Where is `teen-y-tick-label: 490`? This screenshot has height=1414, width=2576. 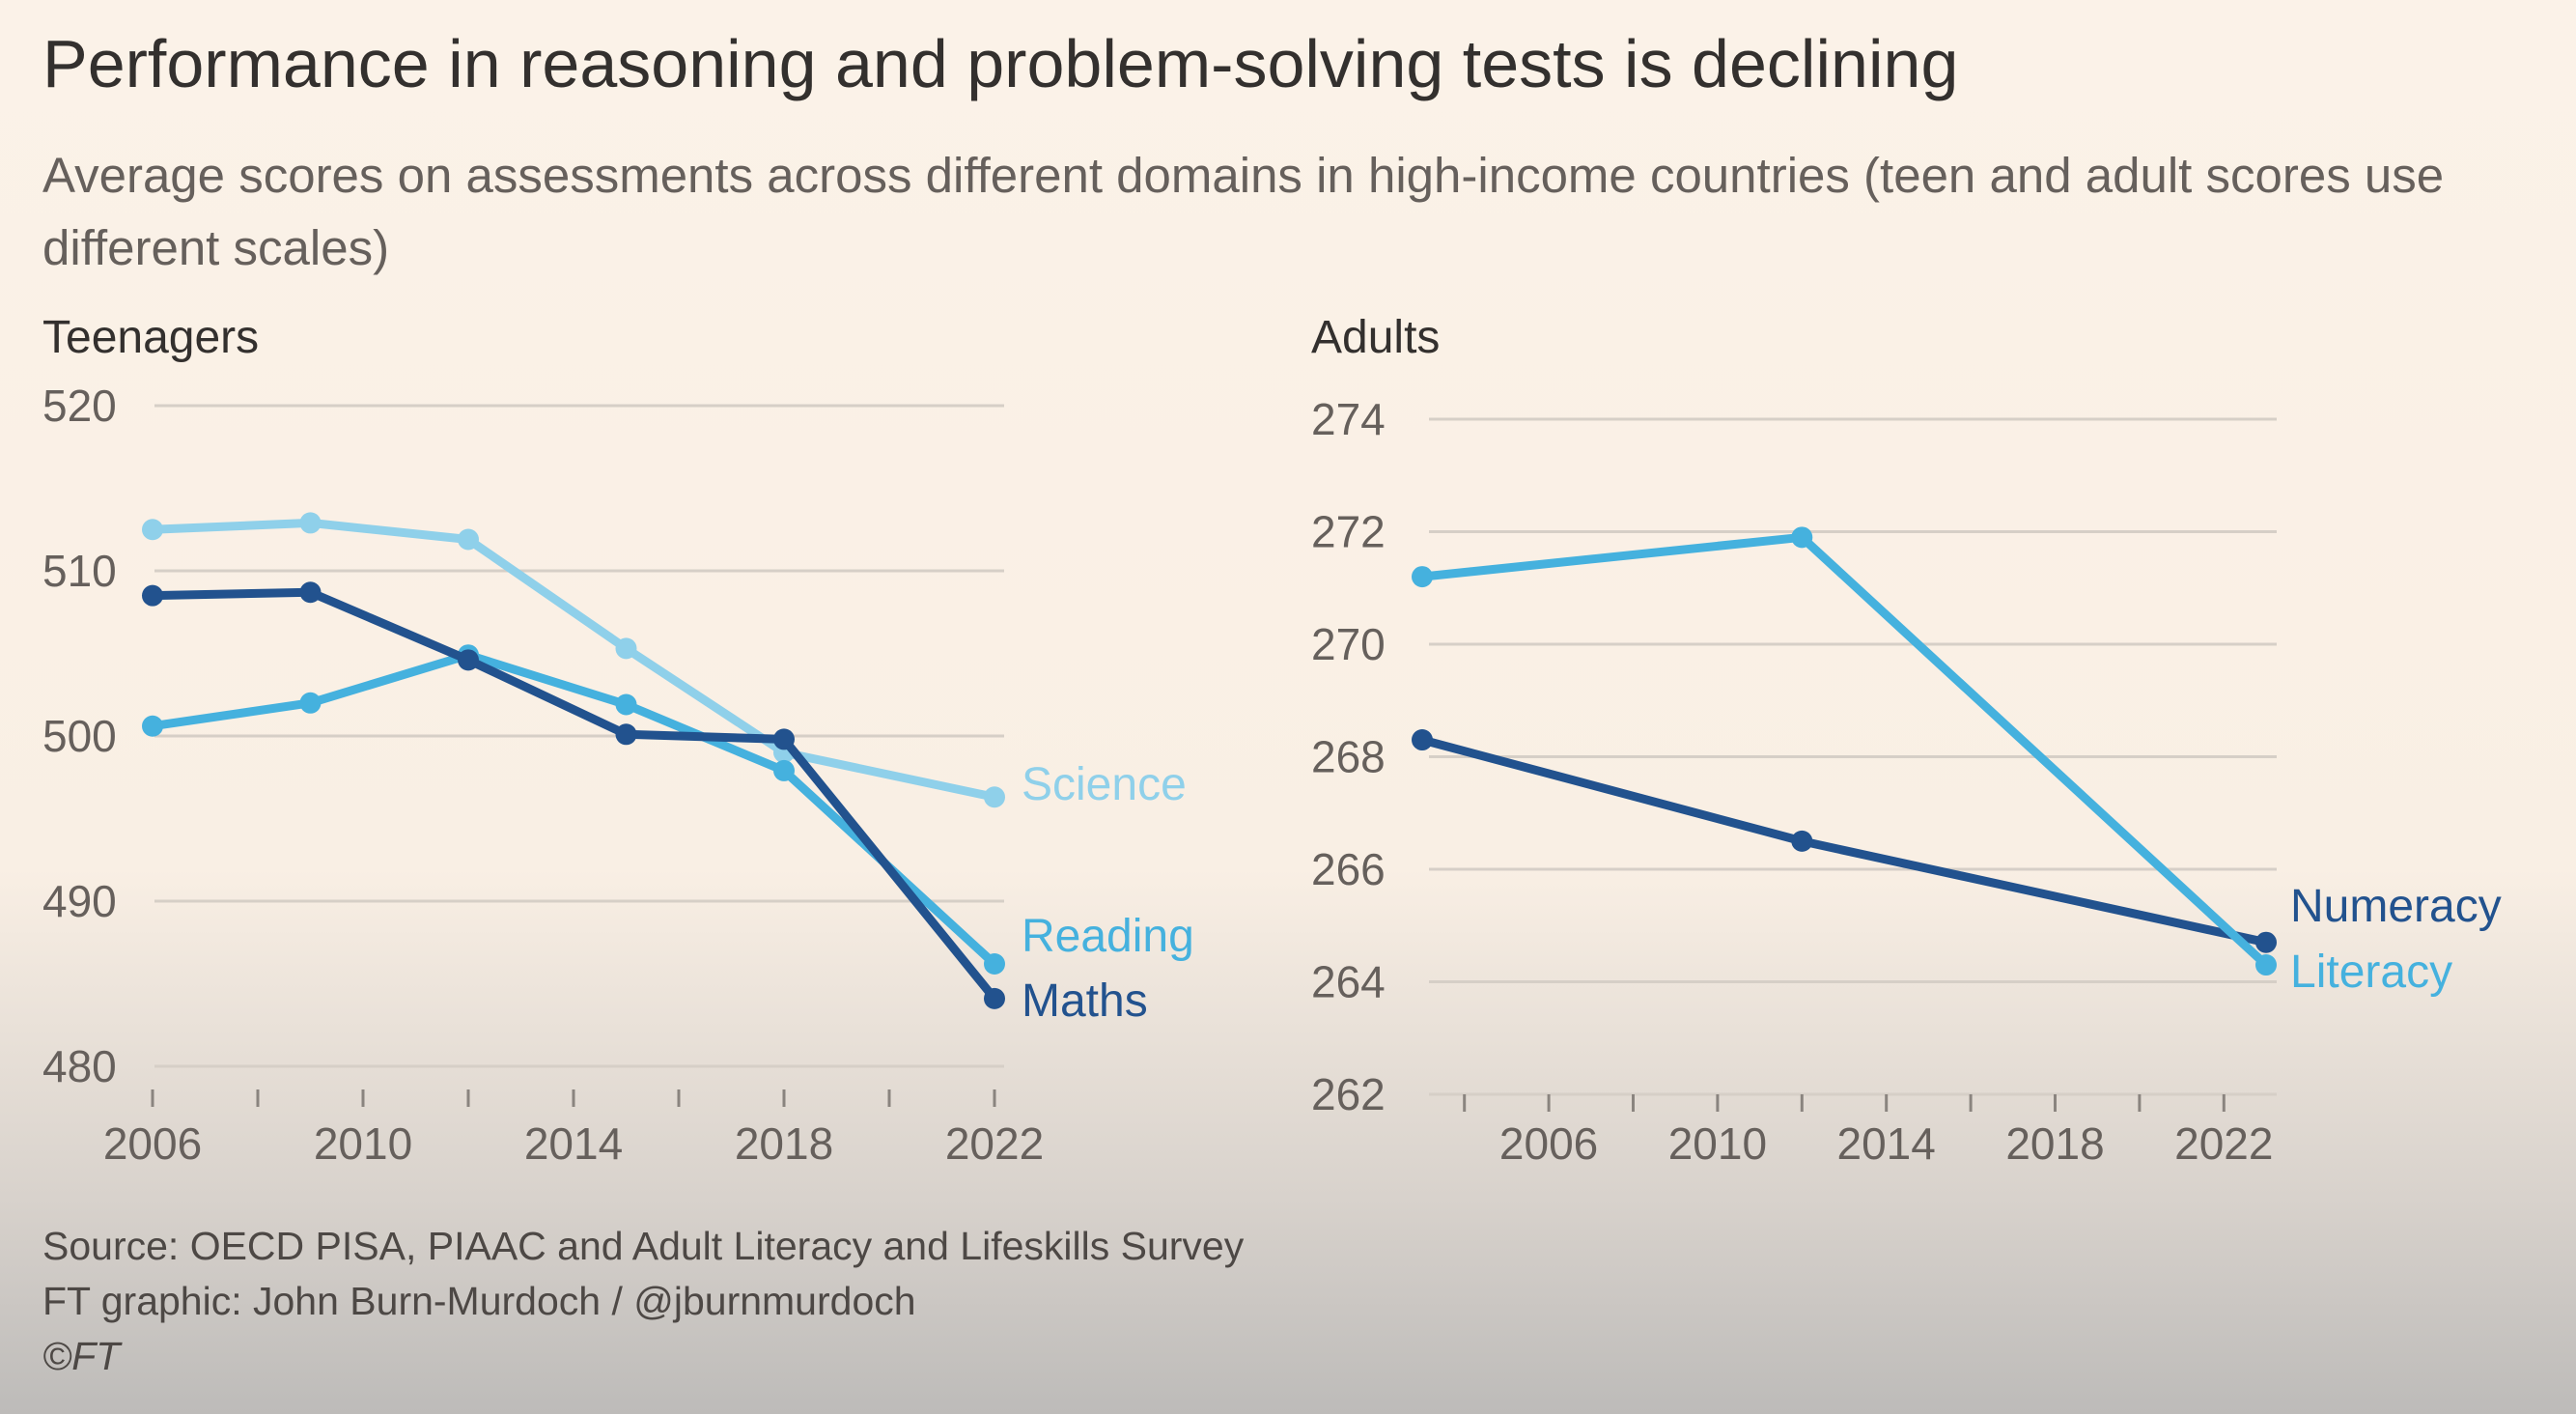
teen-y-tick-label: 490 is located at coordinates (80, 901).